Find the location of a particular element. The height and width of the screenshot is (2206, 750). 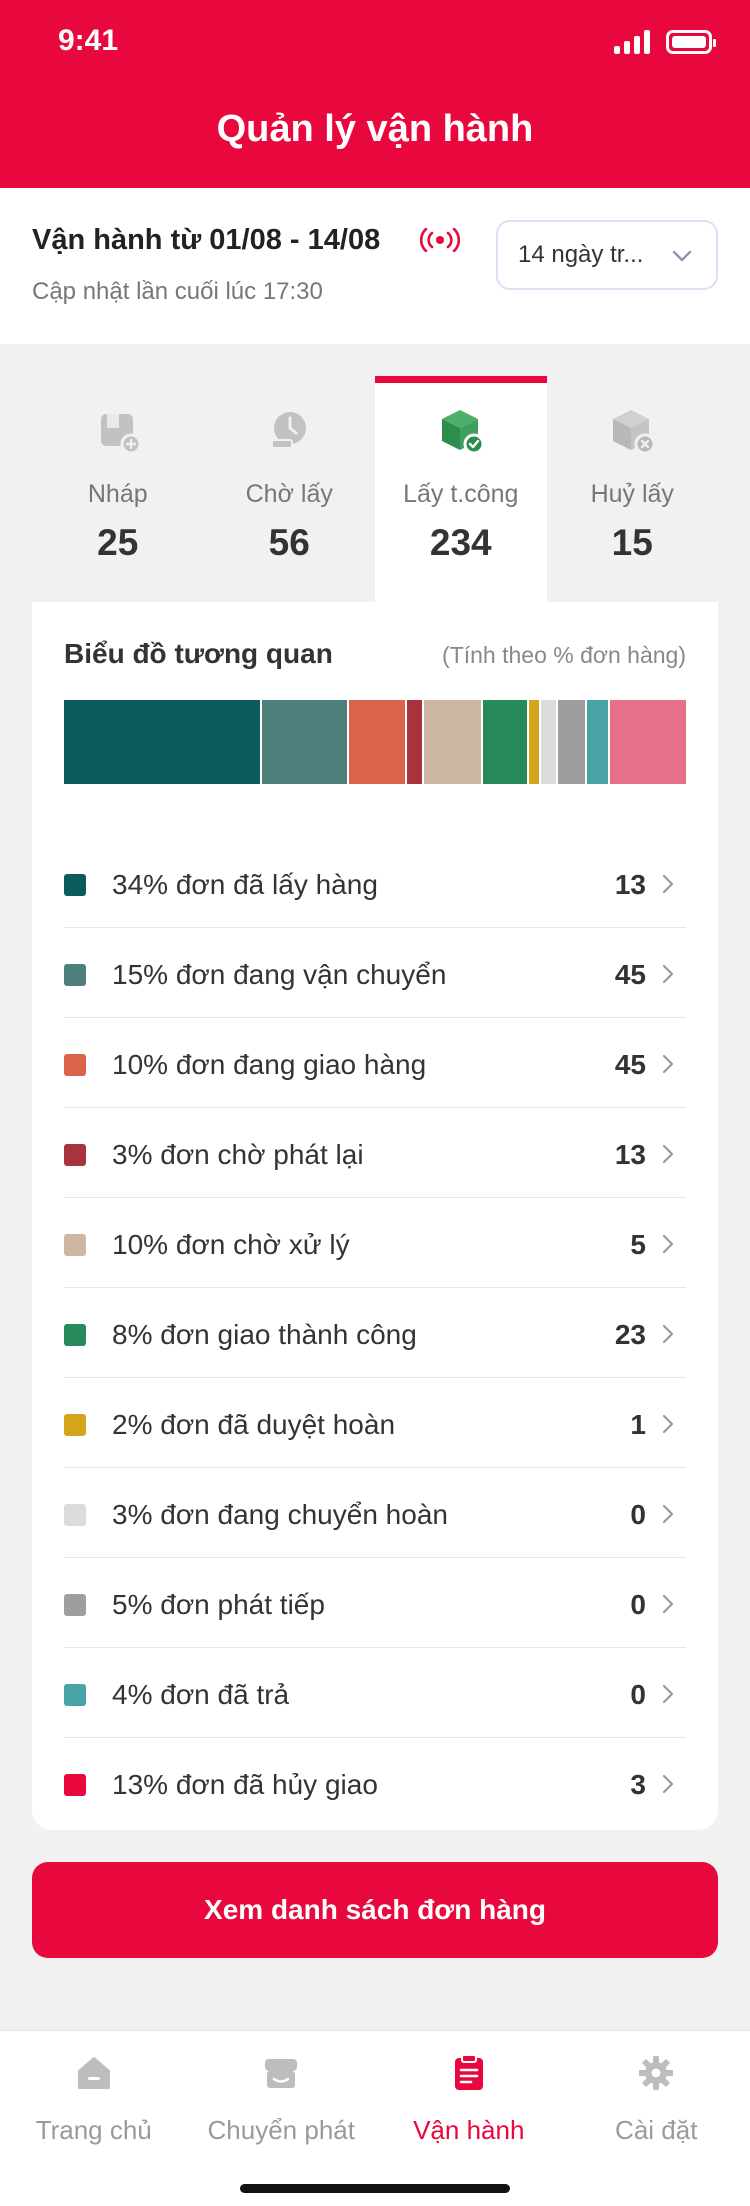

home-indicator is located at coordinates (375, 2188).